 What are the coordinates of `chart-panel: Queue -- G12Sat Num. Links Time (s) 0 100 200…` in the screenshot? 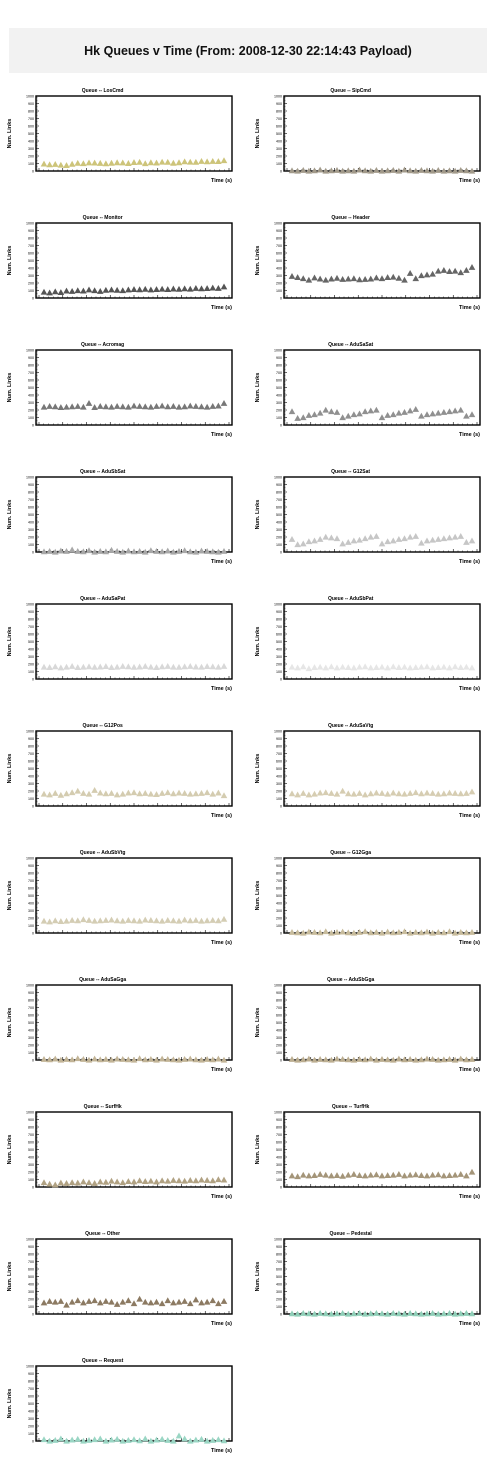 It's located at (368, 517).